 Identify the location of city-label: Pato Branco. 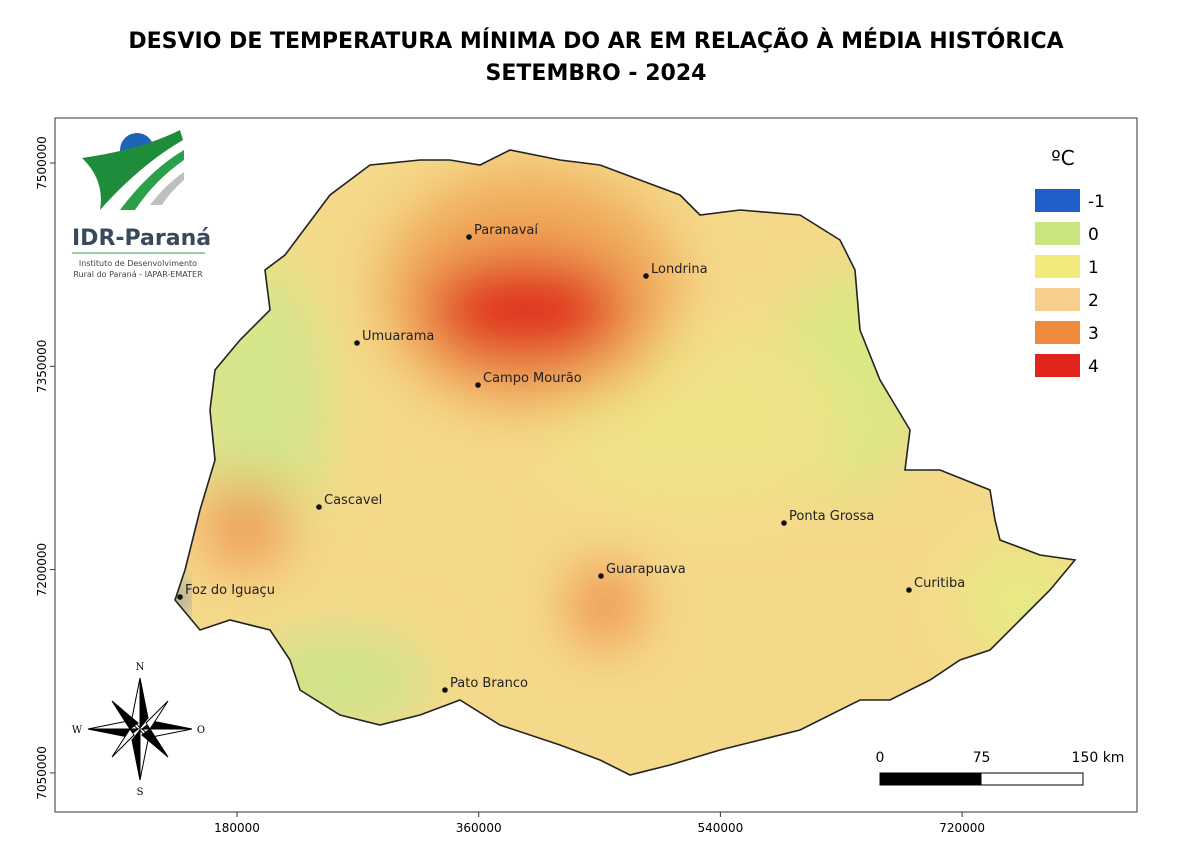
(489, 683).